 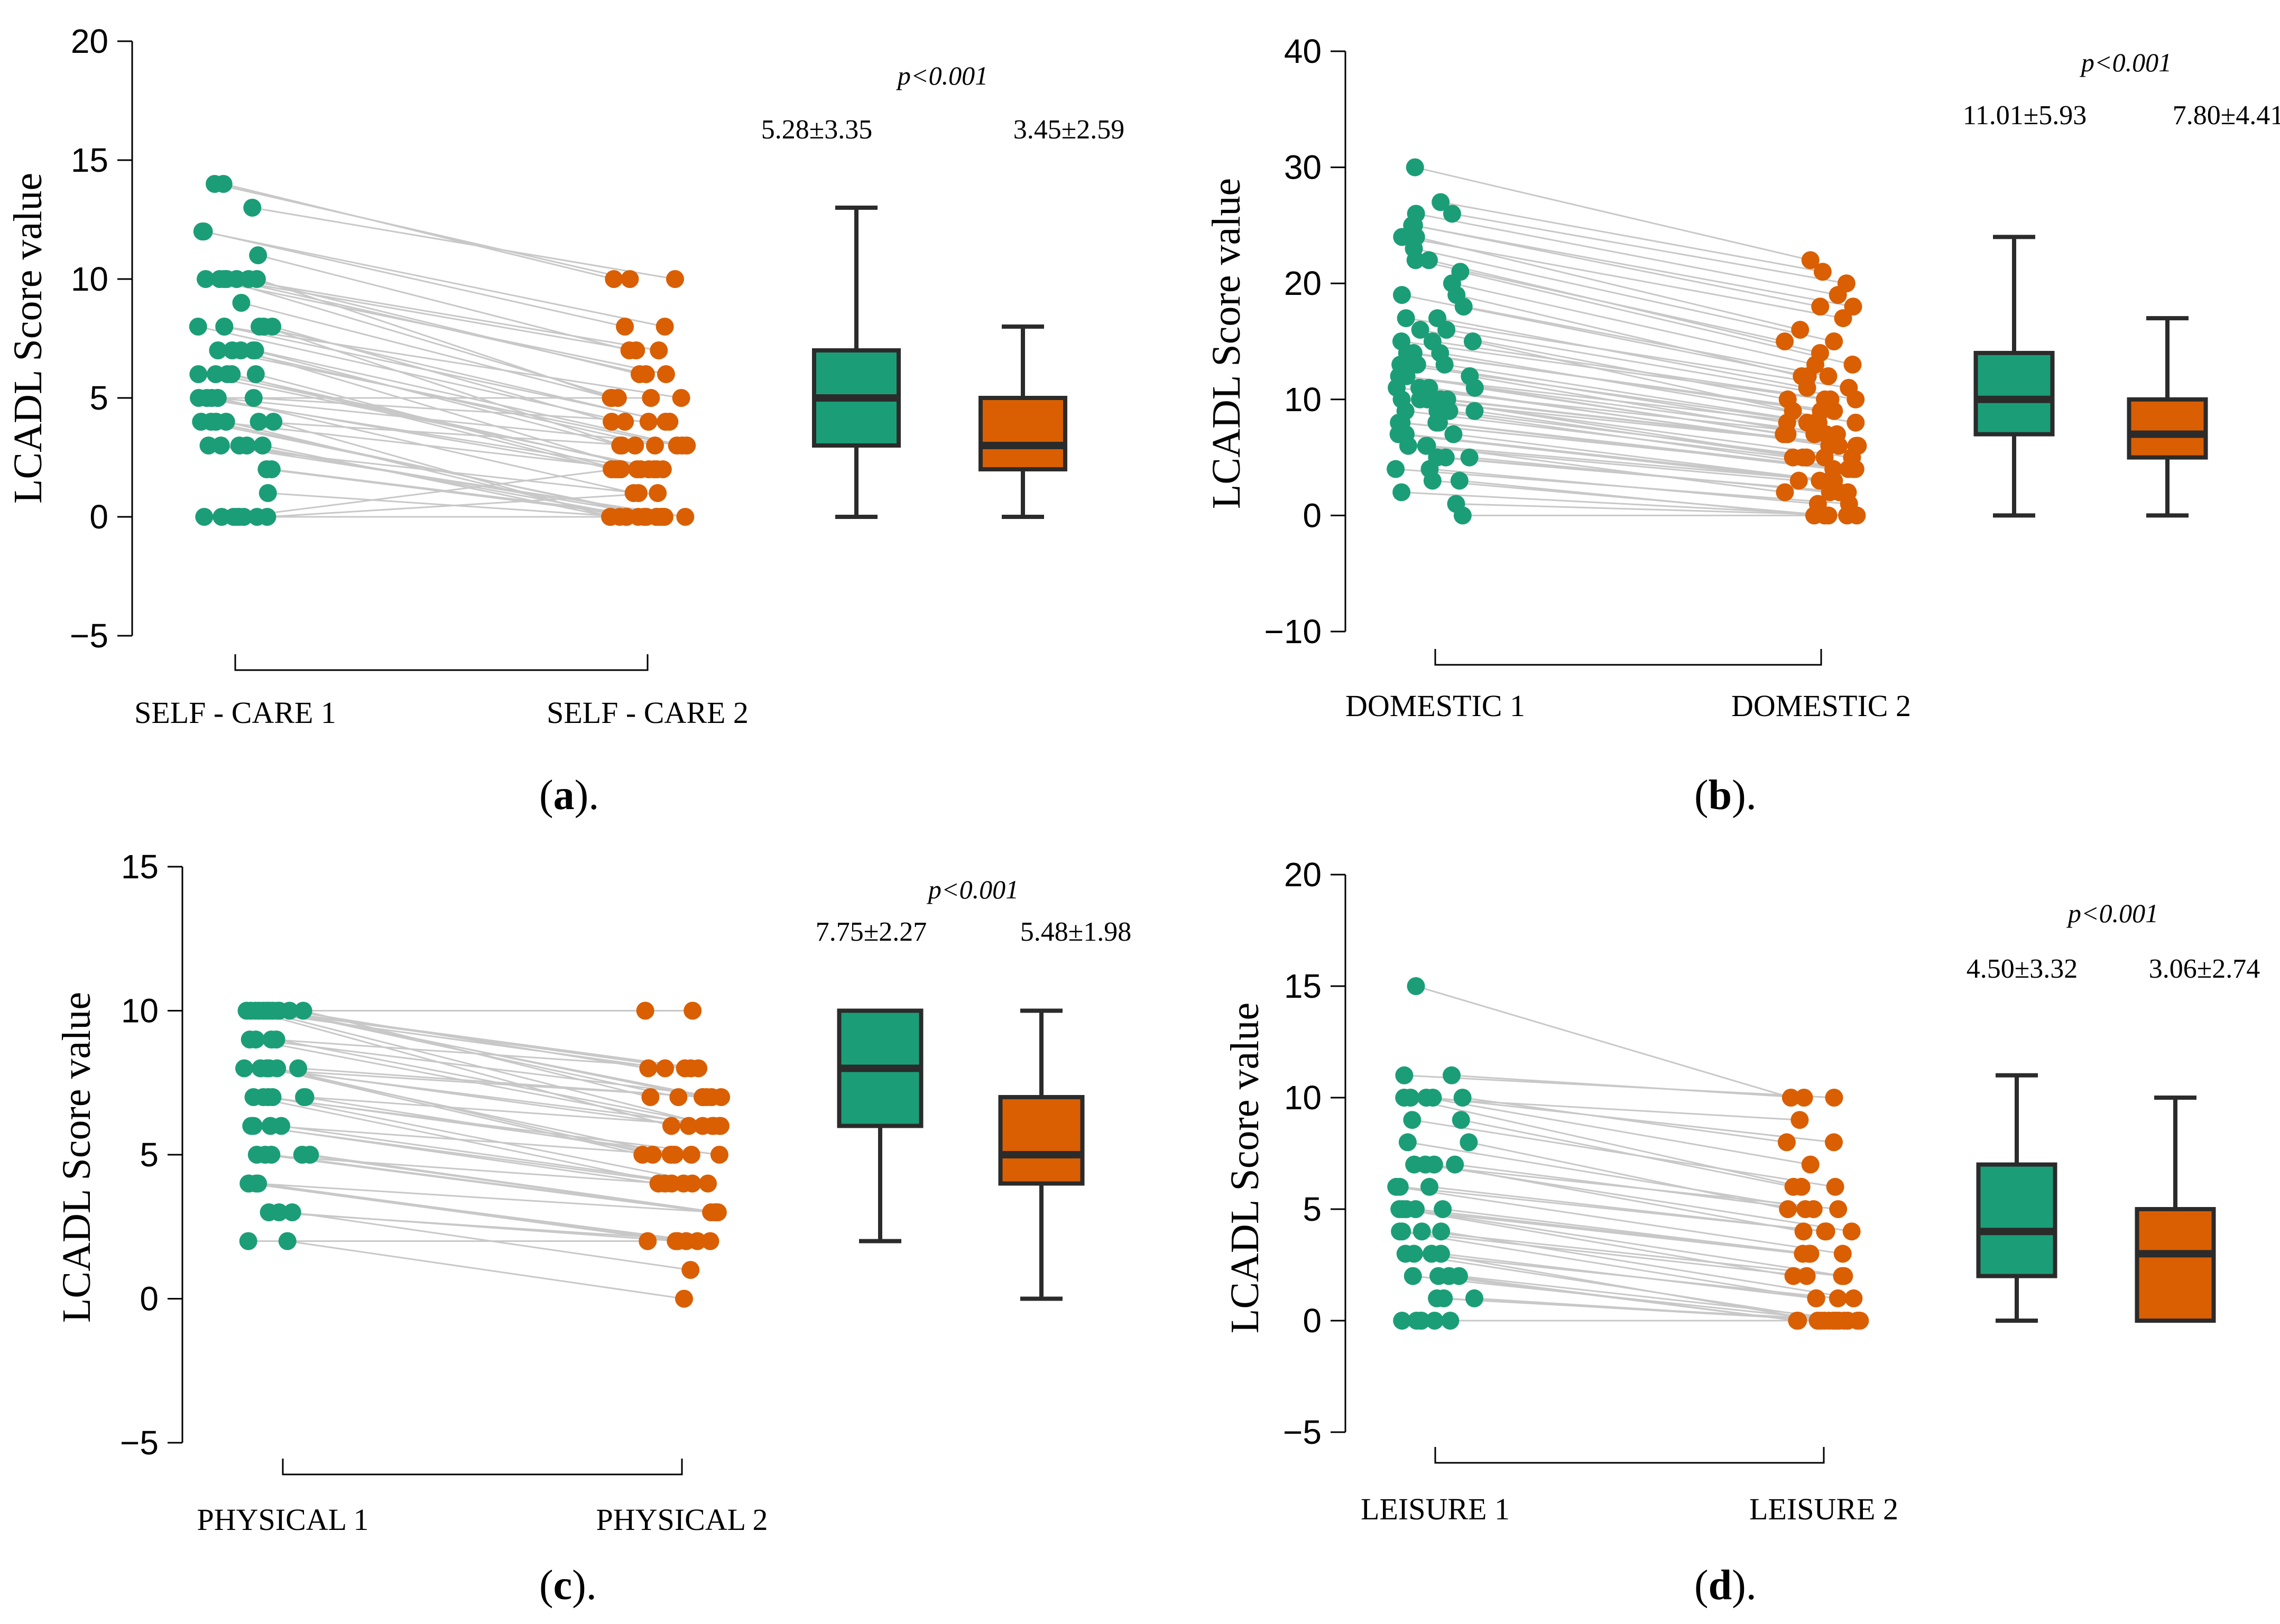 I want to click on summary-d-0: 4.50±3.32, so click(x=2022, y=969).